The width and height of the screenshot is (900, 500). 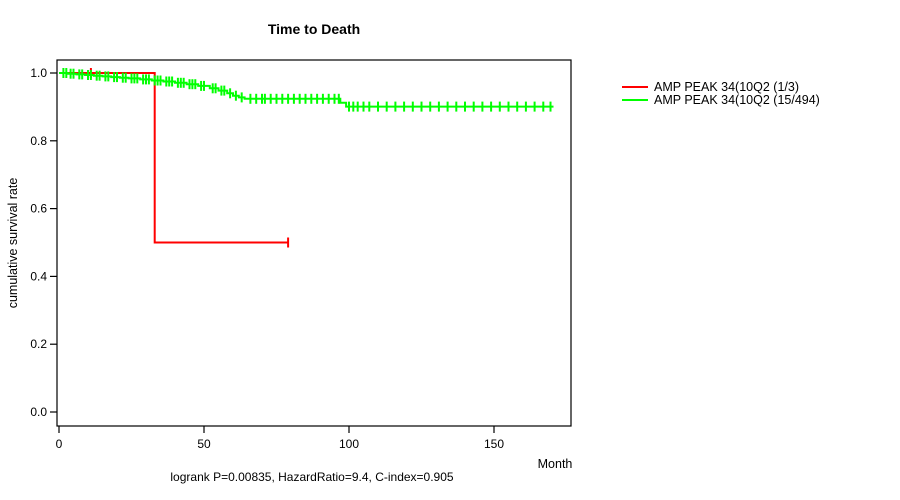 What do you see at coordinates (349, 444) in the screenshot?
I see `x-tick-label: 100` at bounding box center [349, 444].